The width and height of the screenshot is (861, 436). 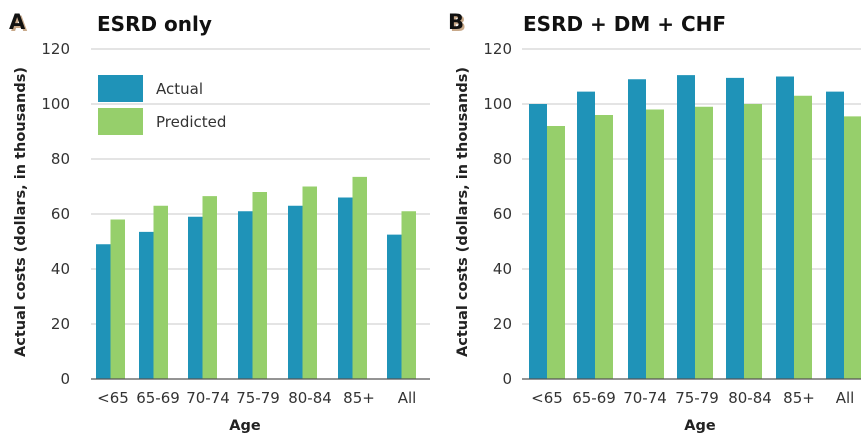 What do you see at coordinates (845, 398) in the screenshot?
I see `panel-b-xtick-all: All` at bounding box center [845, 398].